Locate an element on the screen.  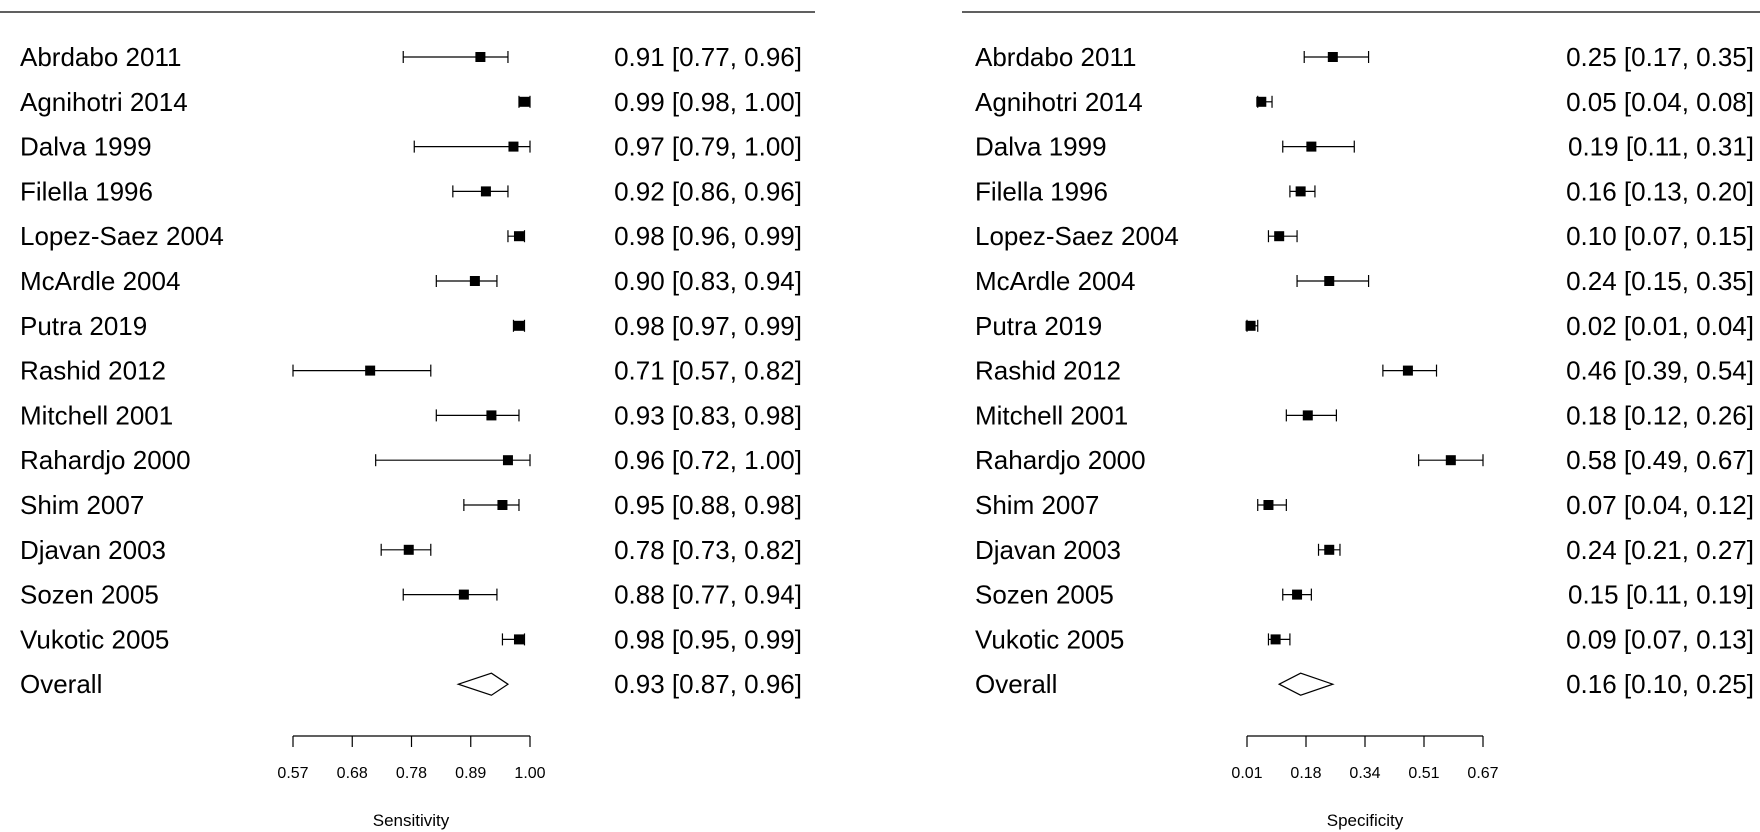
x-tick-label: 1.00 is located at coordinates (529, 773).